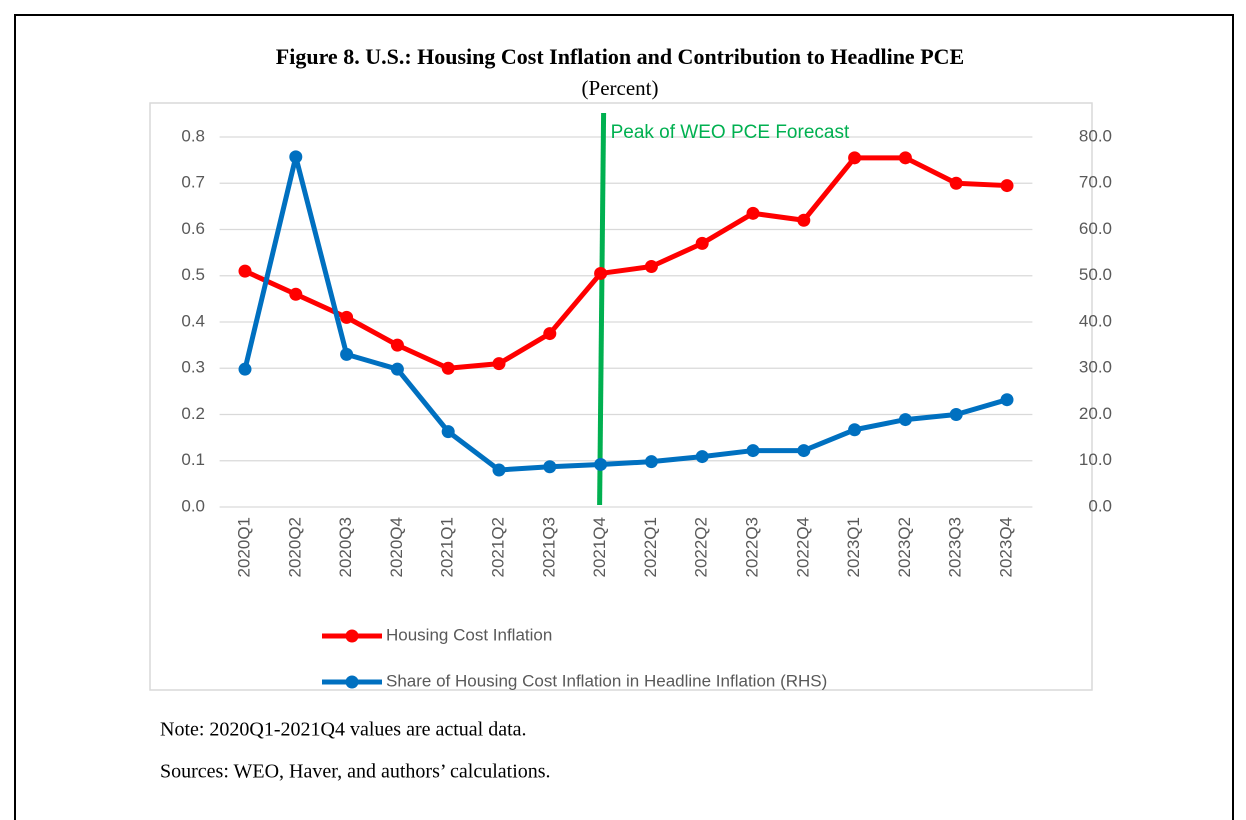  I want to click on x-tick-label: 2020Q1, so click(243, 547).